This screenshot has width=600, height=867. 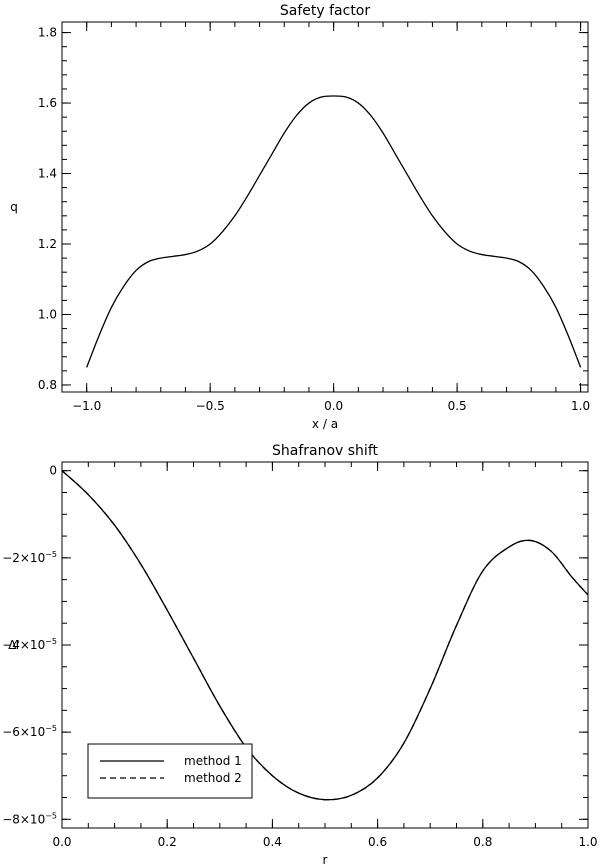 What do you see at coordinates (325, 451) in the screenshot?
I see `chart-title: Shafranov shift` at bounding box center [325, 451].